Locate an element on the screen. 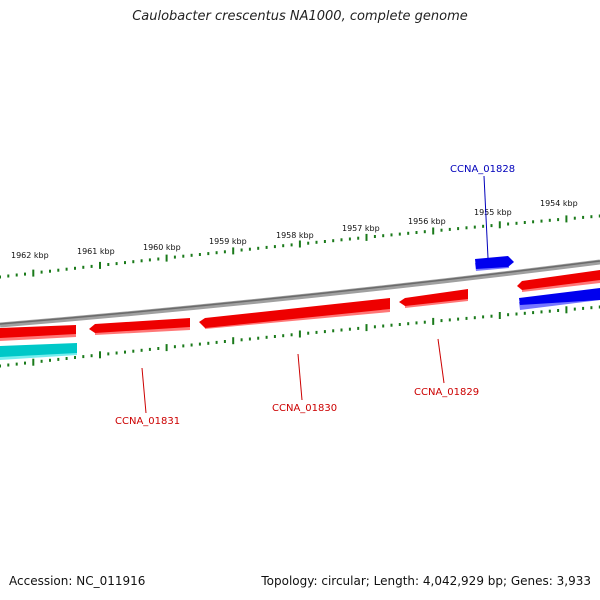 This screenshot has width=600, height=600. gene-label-ccna-01830: CCNA_01830 is located at coordinates (304, 408).